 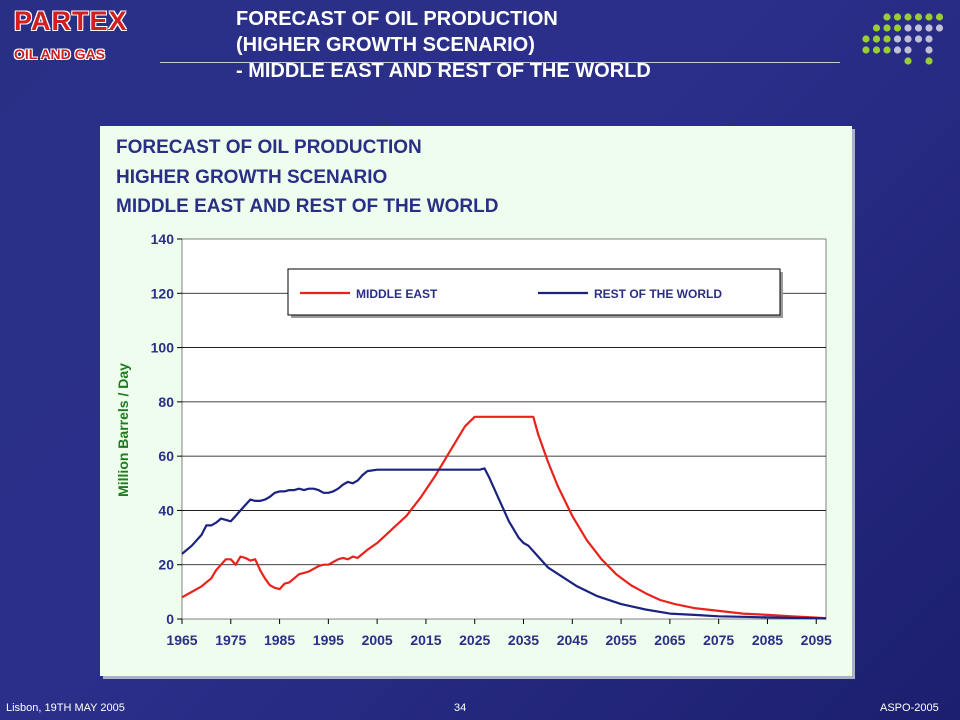 What do you see at coordinates (658, 294) in the screenshot?
I see `legend-label: REST OF THE WORLD` at bounding box center [658, 294].